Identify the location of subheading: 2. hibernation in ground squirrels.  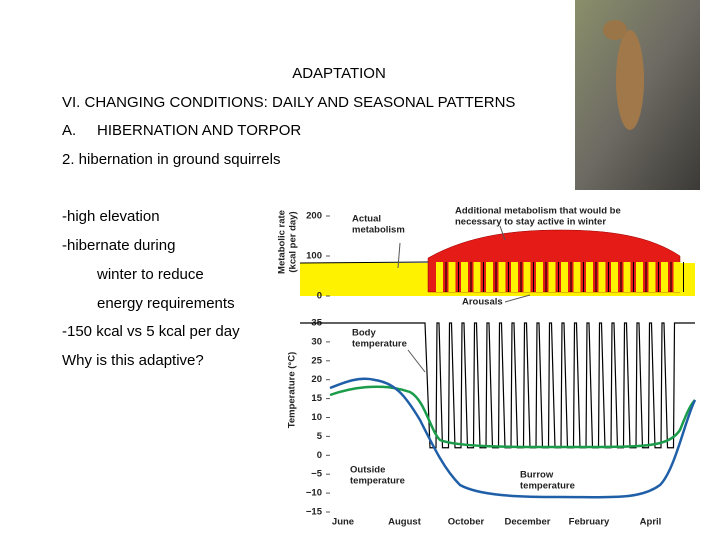
(171, 159).